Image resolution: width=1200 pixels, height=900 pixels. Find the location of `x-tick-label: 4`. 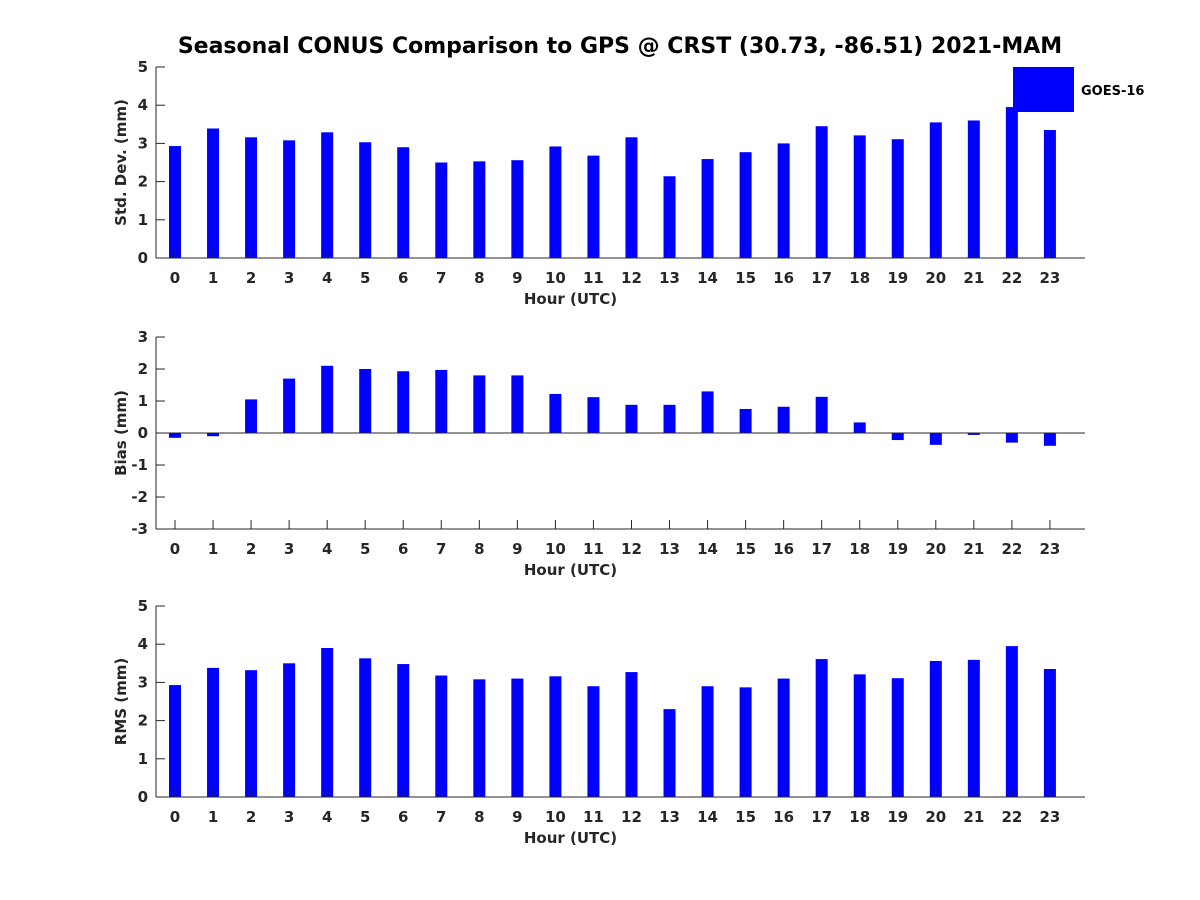

x-tick-label: 4 is located at coordinates (327, 278).